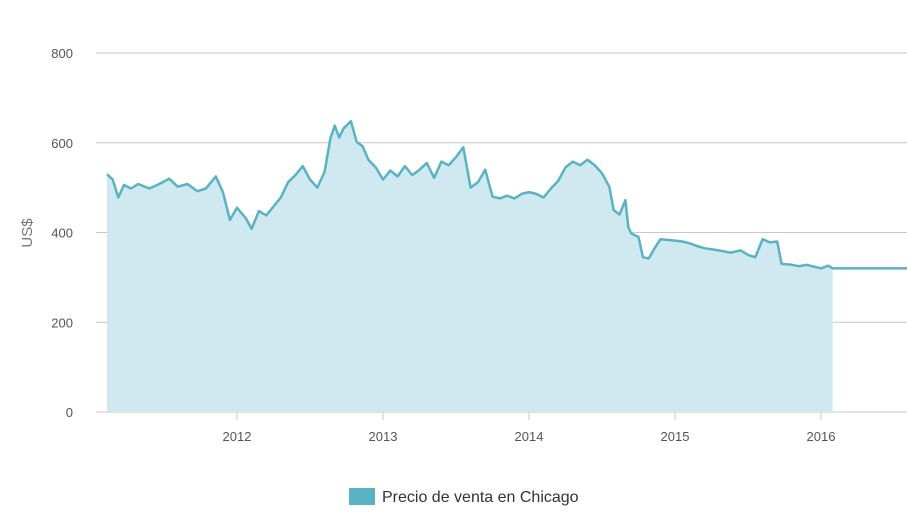  I want to click on legend-swatch, so click(362, 496).